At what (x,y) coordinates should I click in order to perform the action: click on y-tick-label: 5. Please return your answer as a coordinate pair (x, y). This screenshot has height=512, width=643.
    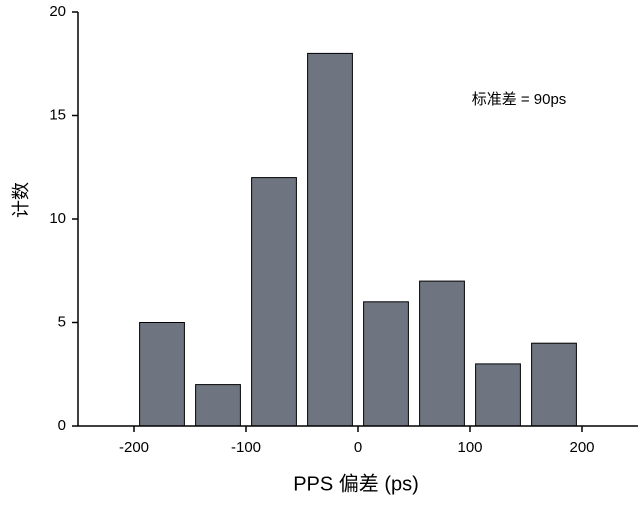
    Looking at the image, I should click on (62, 321).